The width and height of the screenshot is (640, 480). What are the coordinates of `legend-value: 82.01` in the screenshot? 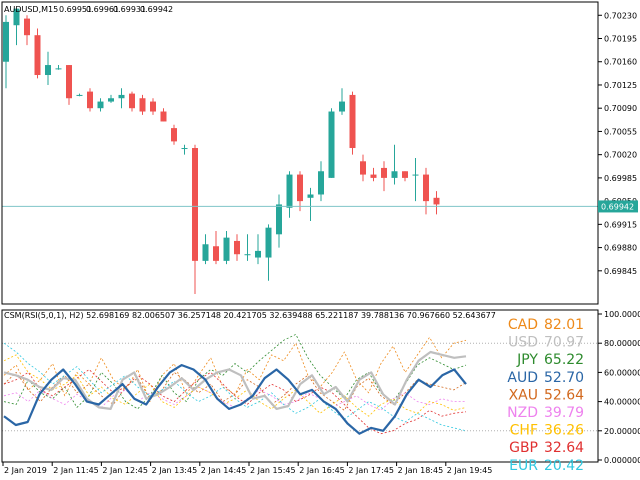 It's located at (564, 325).